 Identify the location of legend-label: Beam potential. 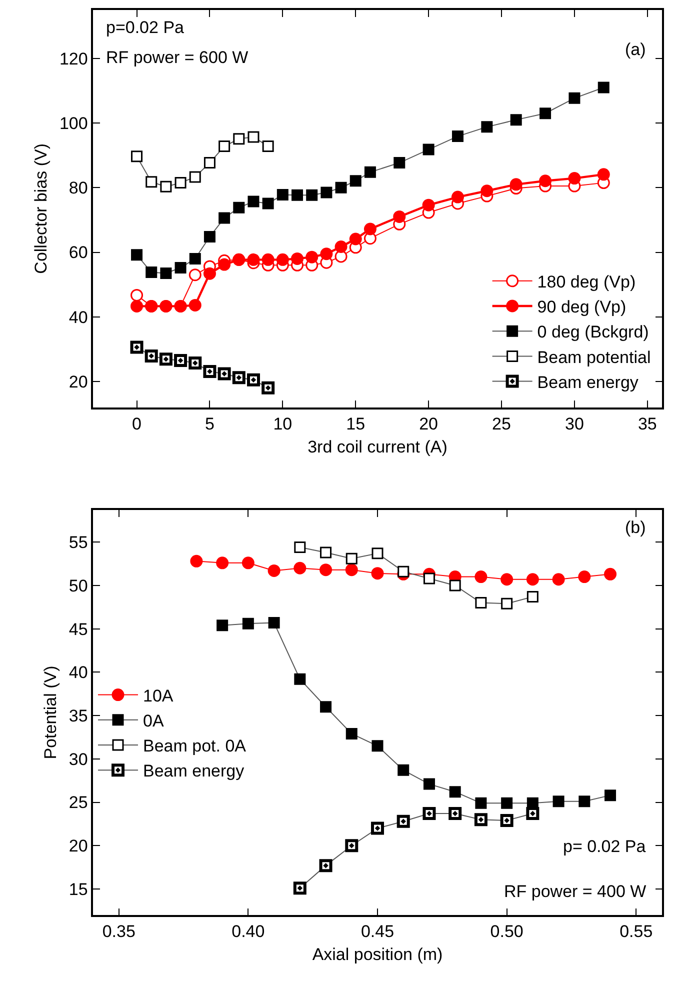
(594, 357).